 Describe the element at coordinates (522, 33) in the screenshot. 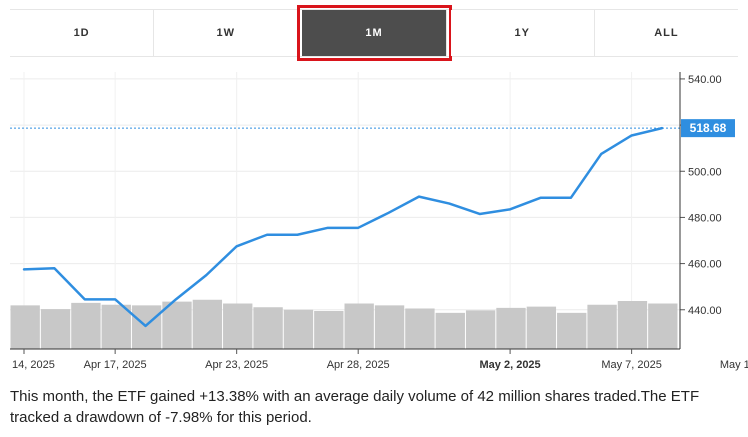

I see `tab-1y: 1Y` at that location.